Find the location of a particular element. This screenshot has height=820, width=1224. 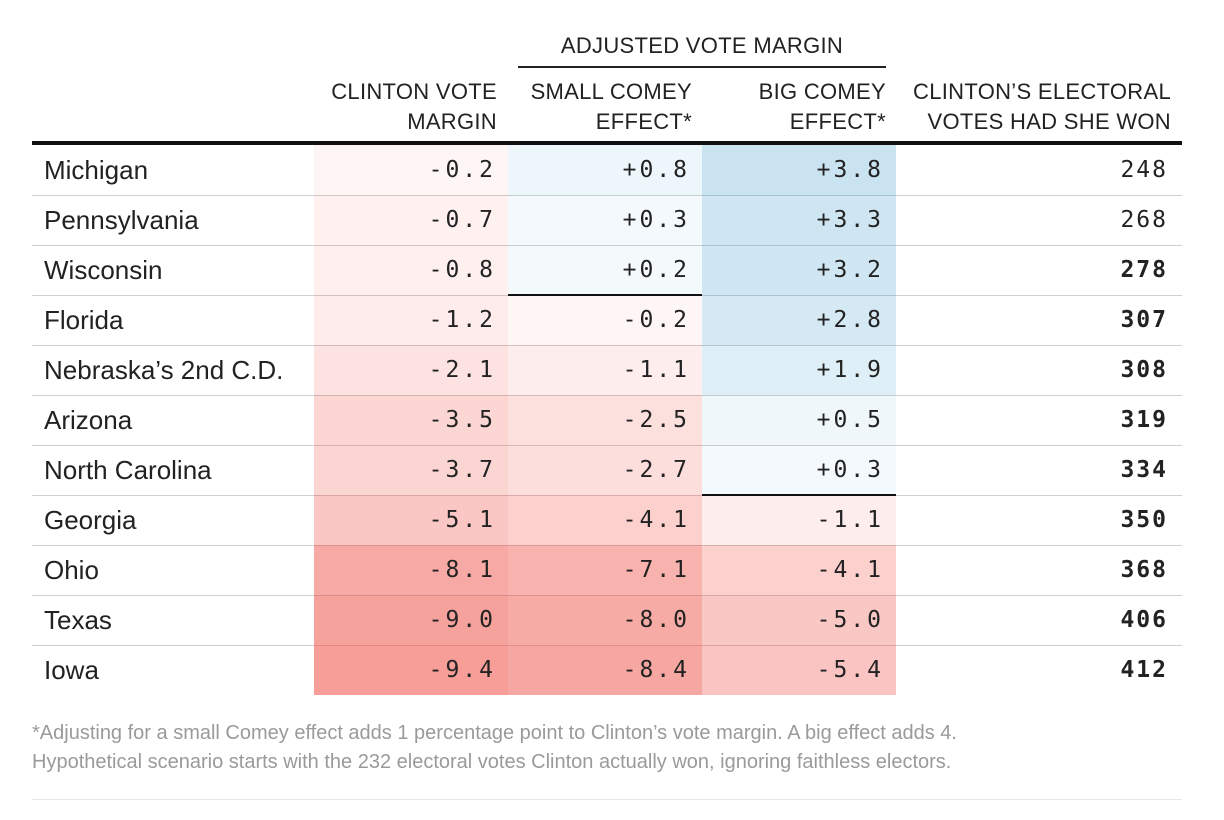

value-small: -8.0 is located at coordinates (656, 620).